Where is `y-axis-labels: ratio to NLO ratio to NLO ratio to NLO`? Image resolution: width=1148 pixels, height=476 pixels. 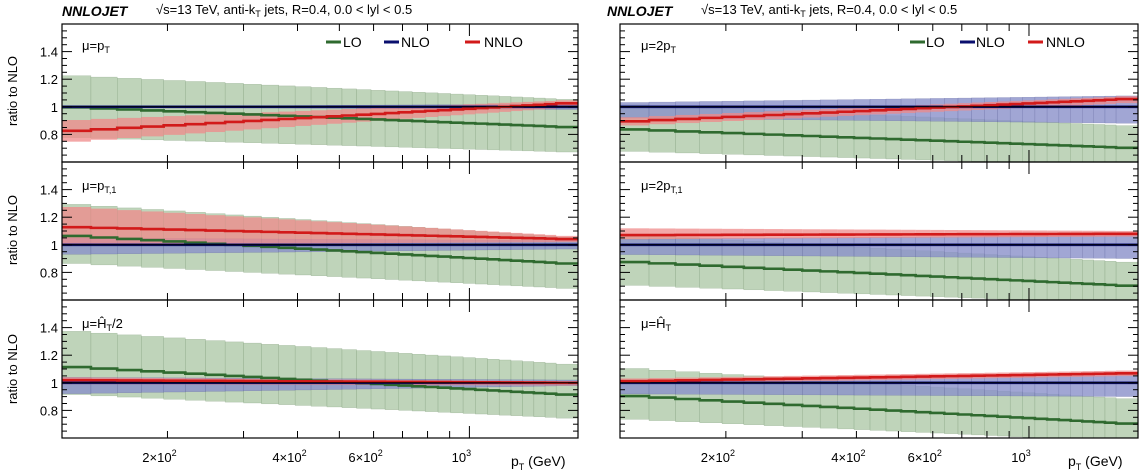
y-axis-labels: ratio to NLO ratio to NLO ratio to NLO is located at coordinates (12, 230).